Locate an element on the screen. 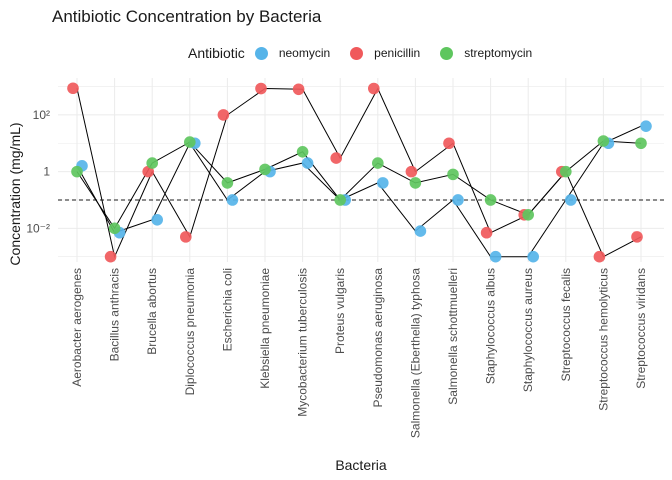  x-tick-label: Staphylococcus albus is located at coordinates (491, 326).